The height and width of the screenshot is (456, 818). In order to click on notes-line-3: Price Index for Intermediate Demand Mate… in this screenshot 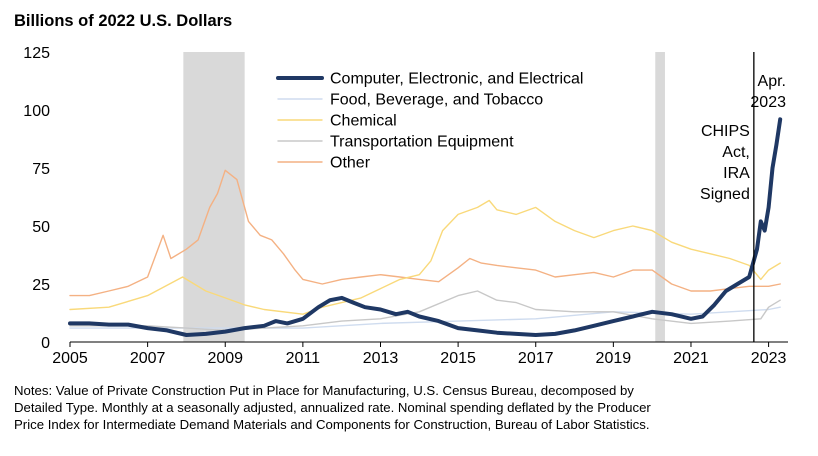, I will do `click(332, 424)`.